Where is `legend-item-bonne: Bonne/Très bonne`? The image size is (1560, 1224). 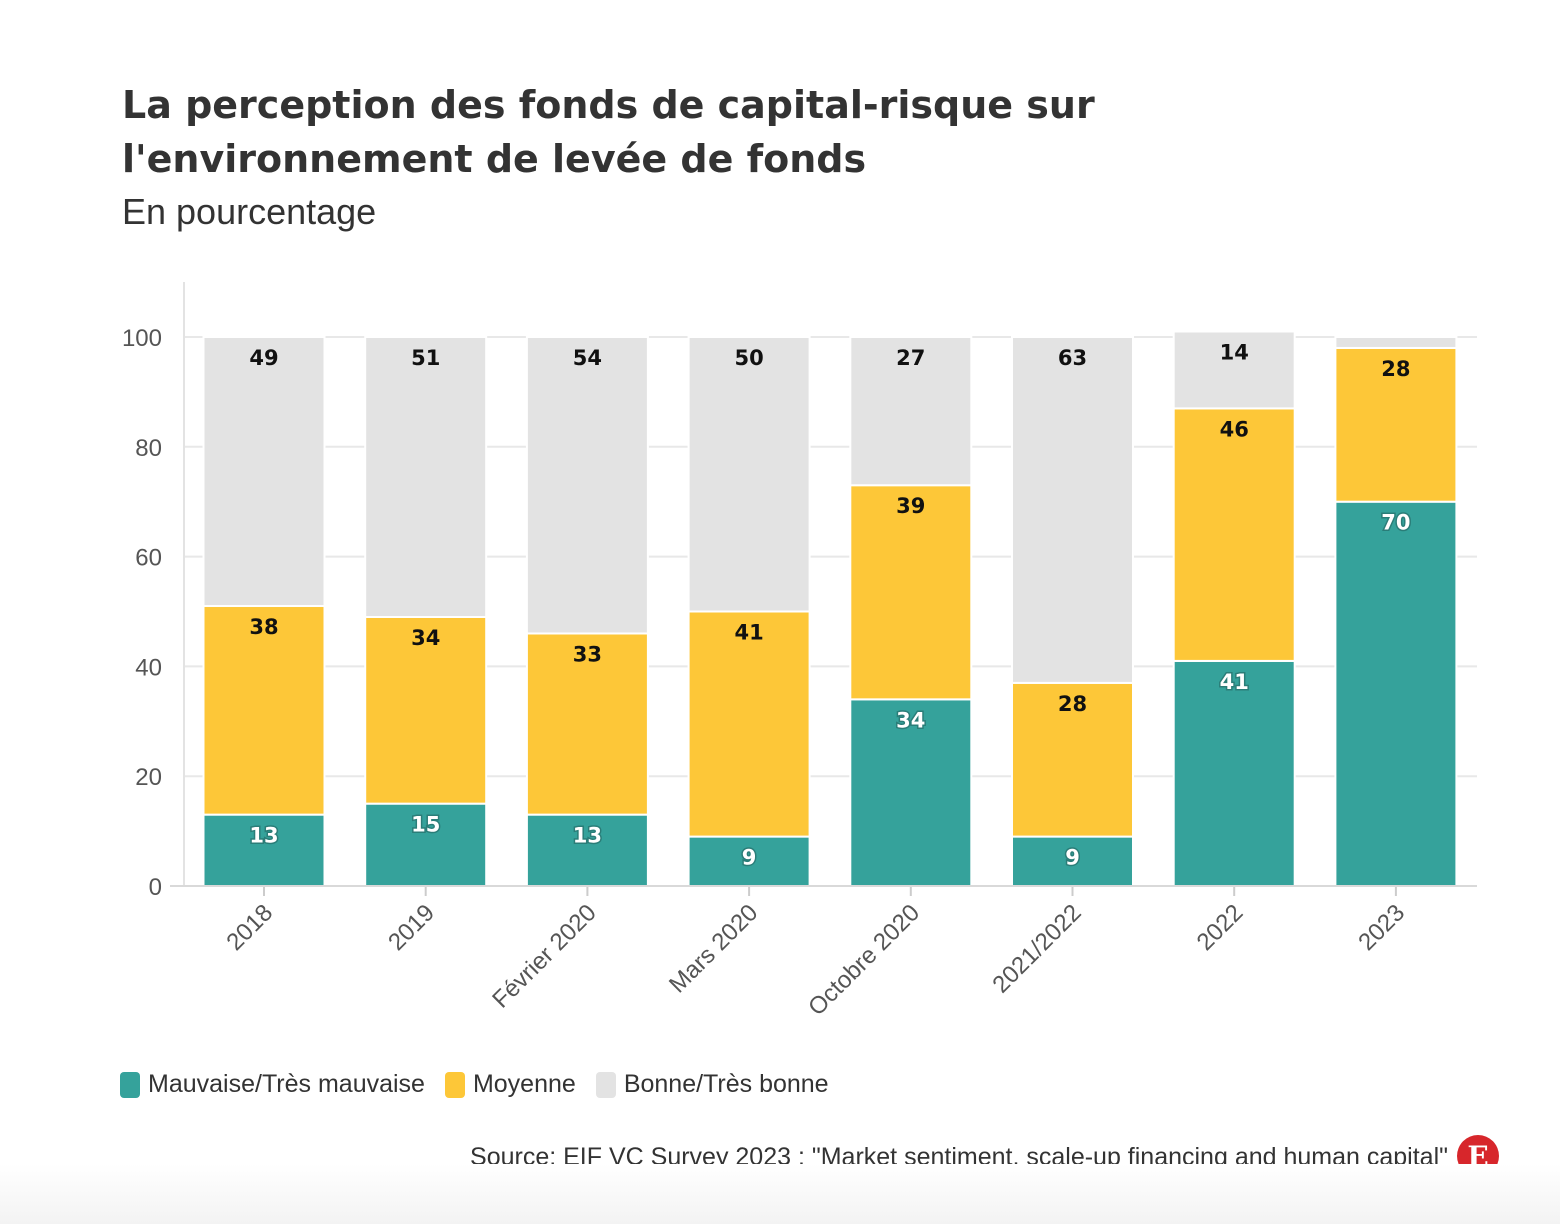 legend-item-bonne: Bonne/Très bonne is located at coordinates (712, 1084).